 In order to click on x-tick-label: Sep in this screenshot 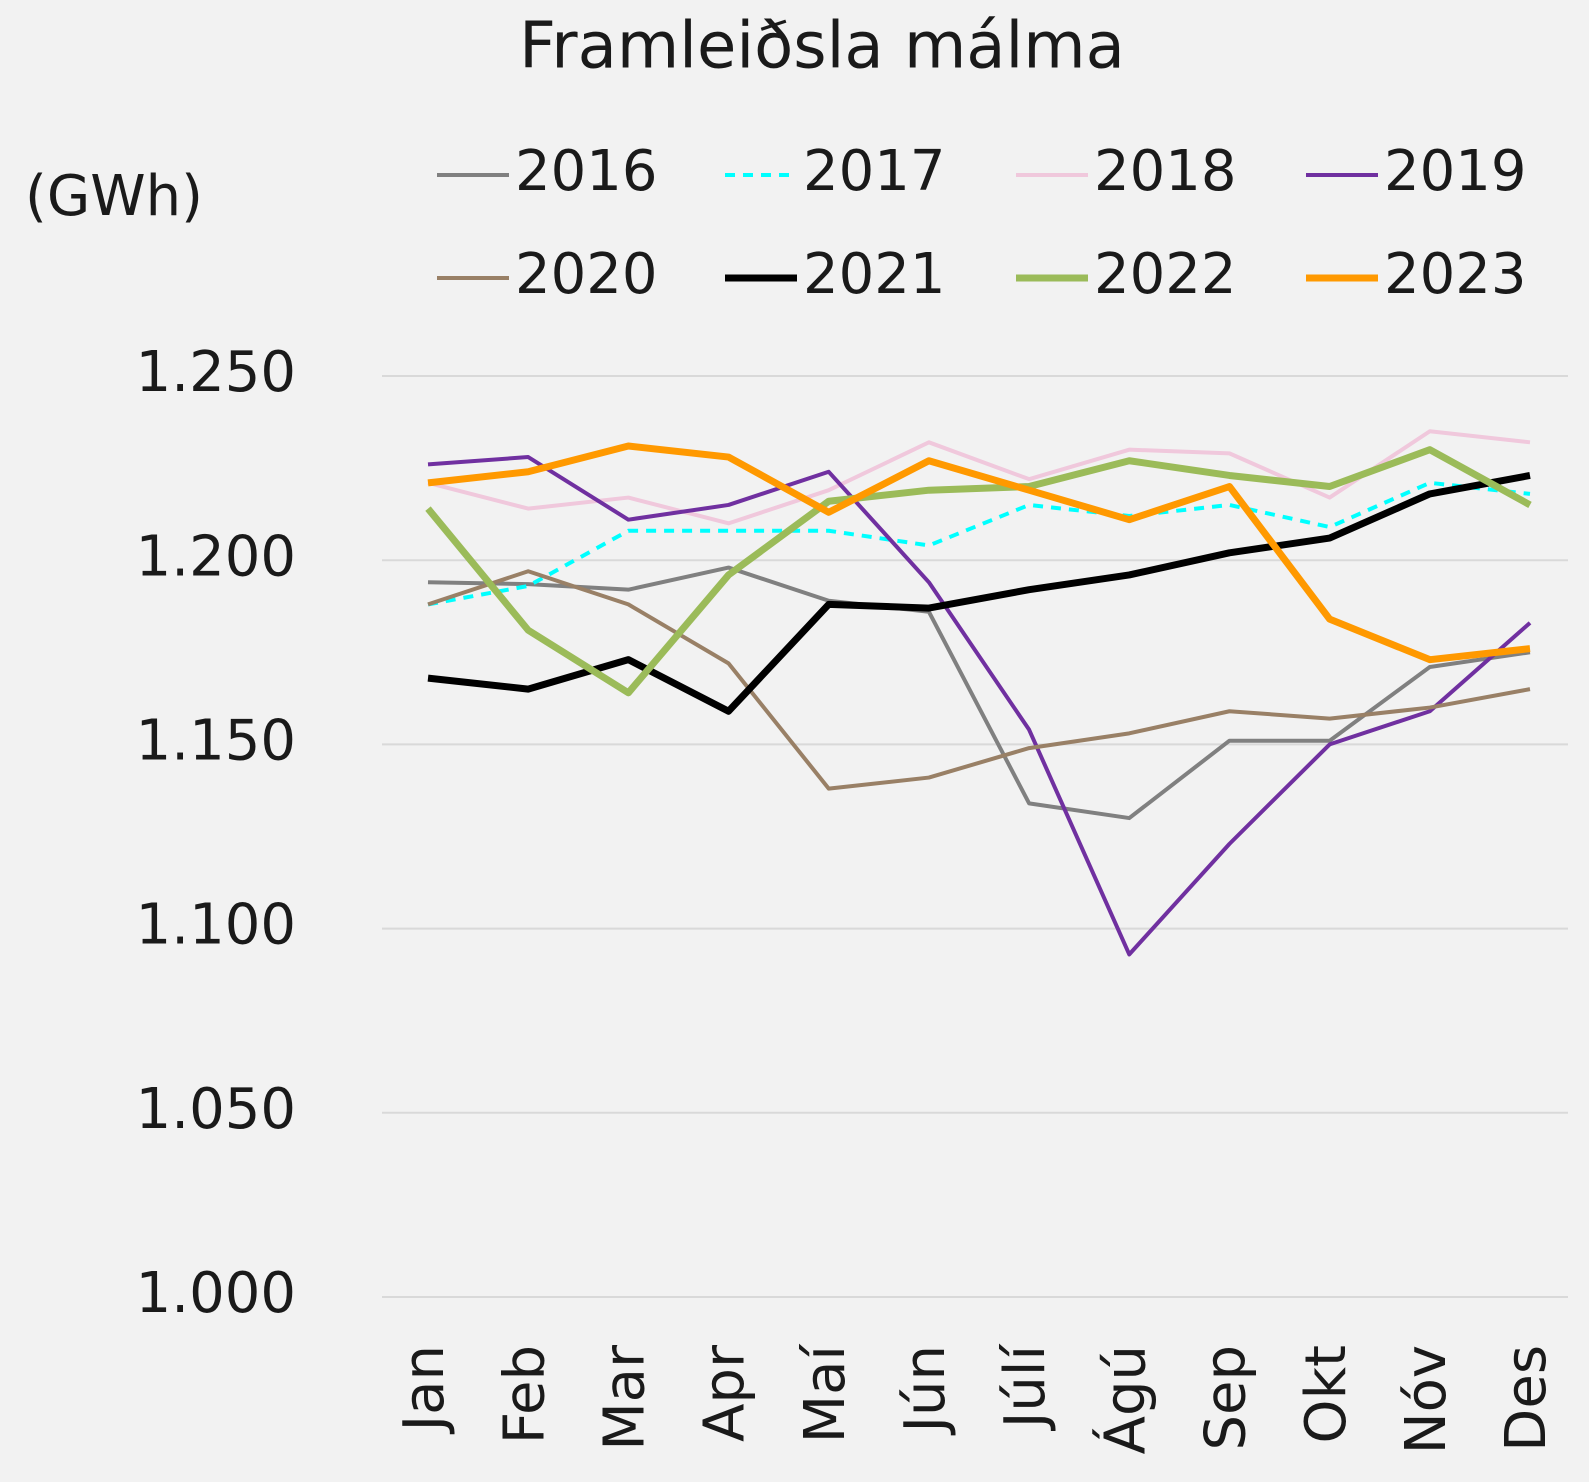, I will do `click(1226, 1398)`.